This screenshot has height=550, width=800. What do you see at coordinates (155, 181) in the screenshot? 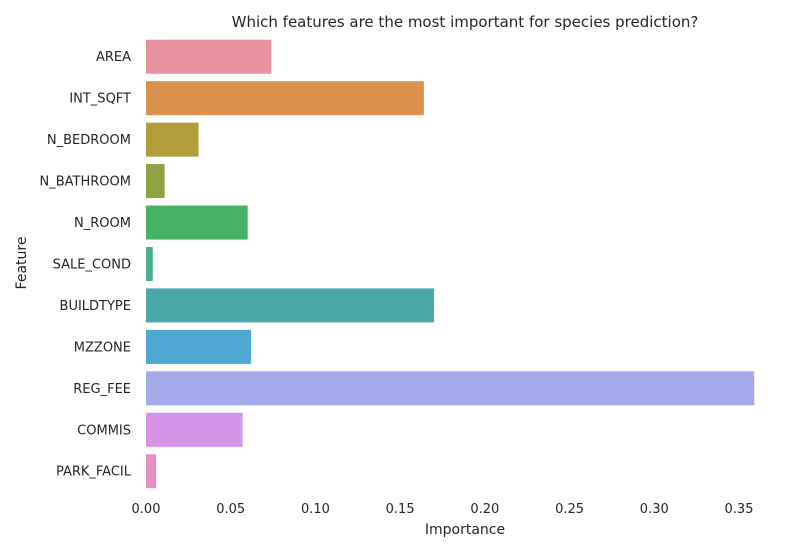
I see `bar-n-bathroom` at bounding box center [155, 181].